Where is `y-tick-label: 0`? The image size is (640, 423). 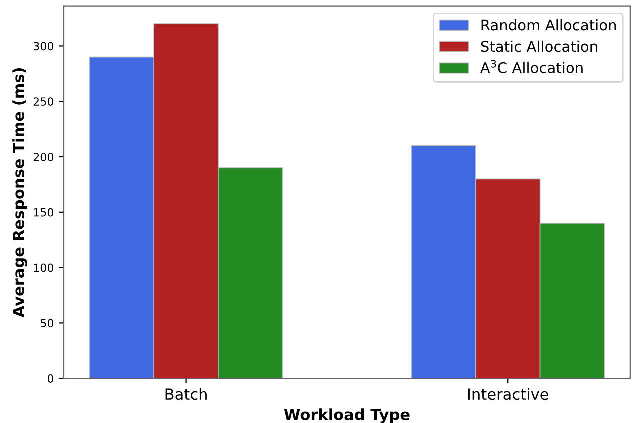
y-tick-label: 0 is located at coordinates (51, 378).